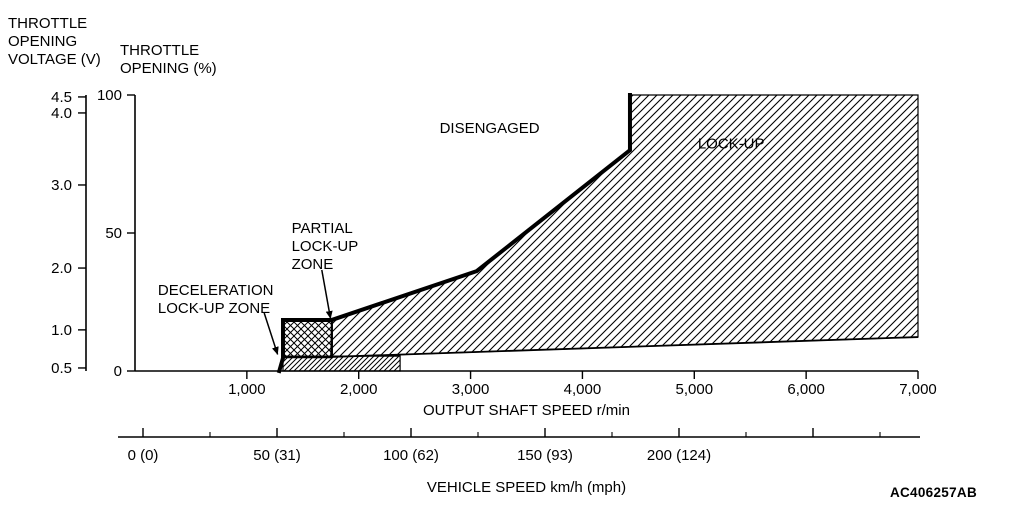 The image size is (1010, 528). Describe the element at coordinates (61, 368) in the screenshot. I see `voltage-axis-tick-label: 0.5` at that location.